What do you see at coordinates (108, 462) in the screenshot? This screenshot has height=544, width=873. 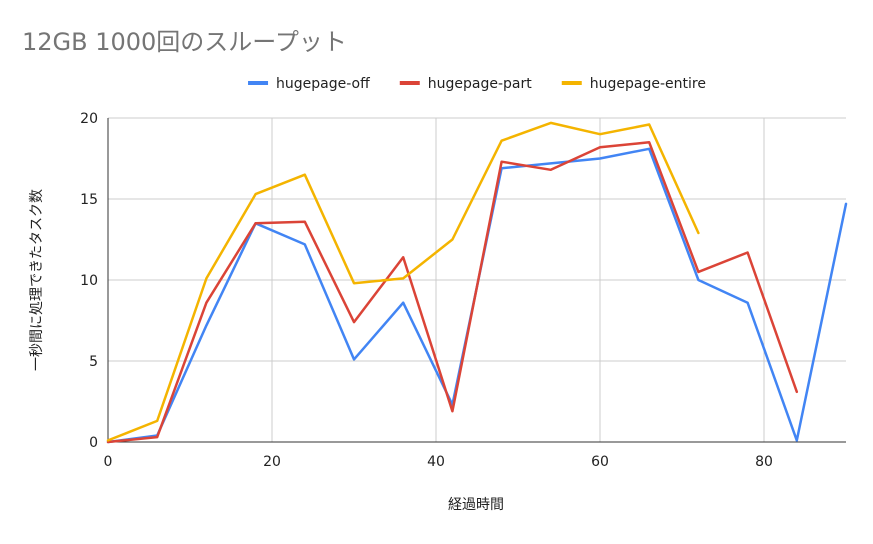 I see `x-tick-label: 0` at bounding box center [108, 462].